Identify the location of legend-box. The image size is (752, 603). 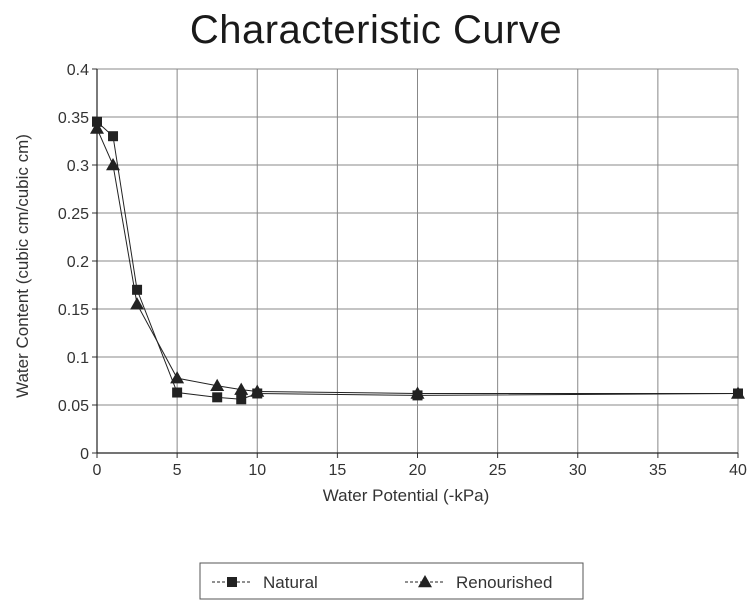
(391, 581).